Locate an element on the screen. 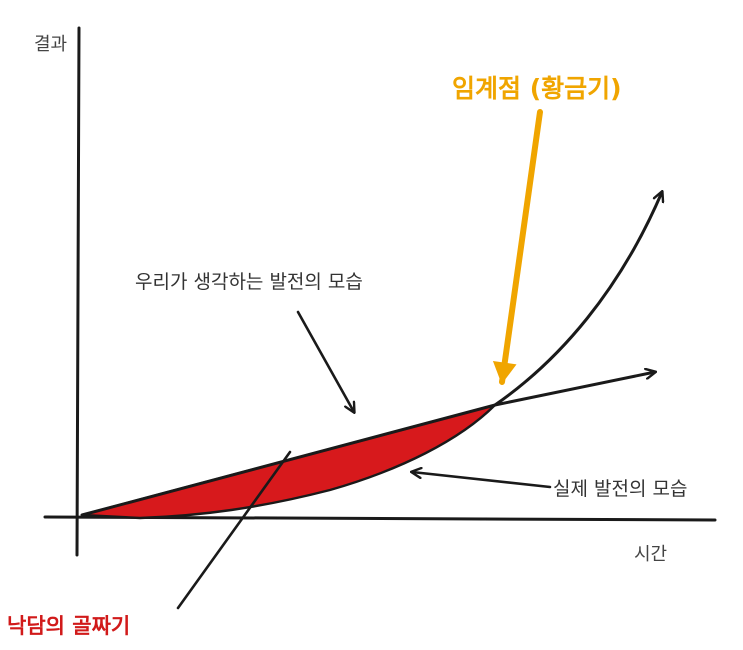 The height and width of the screenshot is (650, 743). critical-point-label: 임계점 (황금기) is located at coordinates (537, 88).